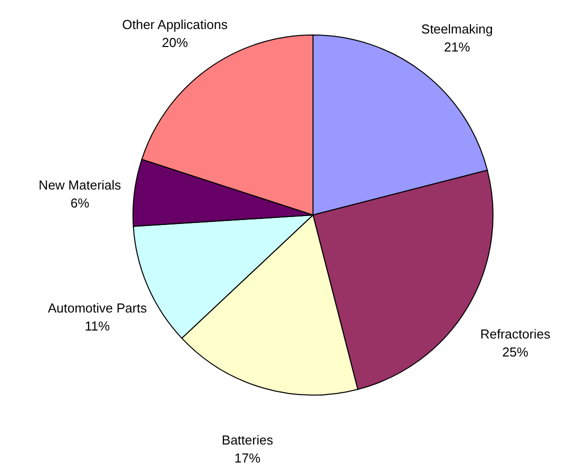  I want to click on slice-label: Other Applications, so click(175, 24).